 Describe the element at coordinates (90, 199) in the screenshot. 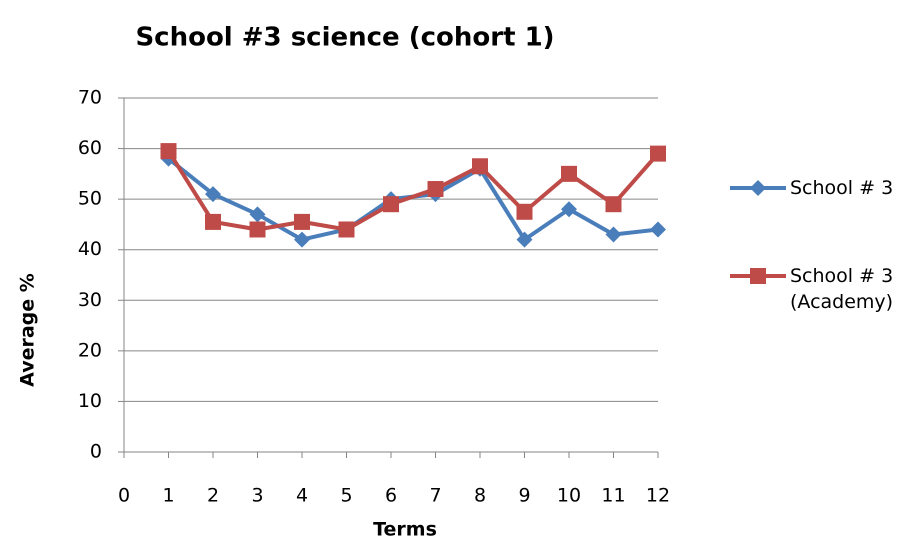

I see `y-tick-label: 50` at that location.